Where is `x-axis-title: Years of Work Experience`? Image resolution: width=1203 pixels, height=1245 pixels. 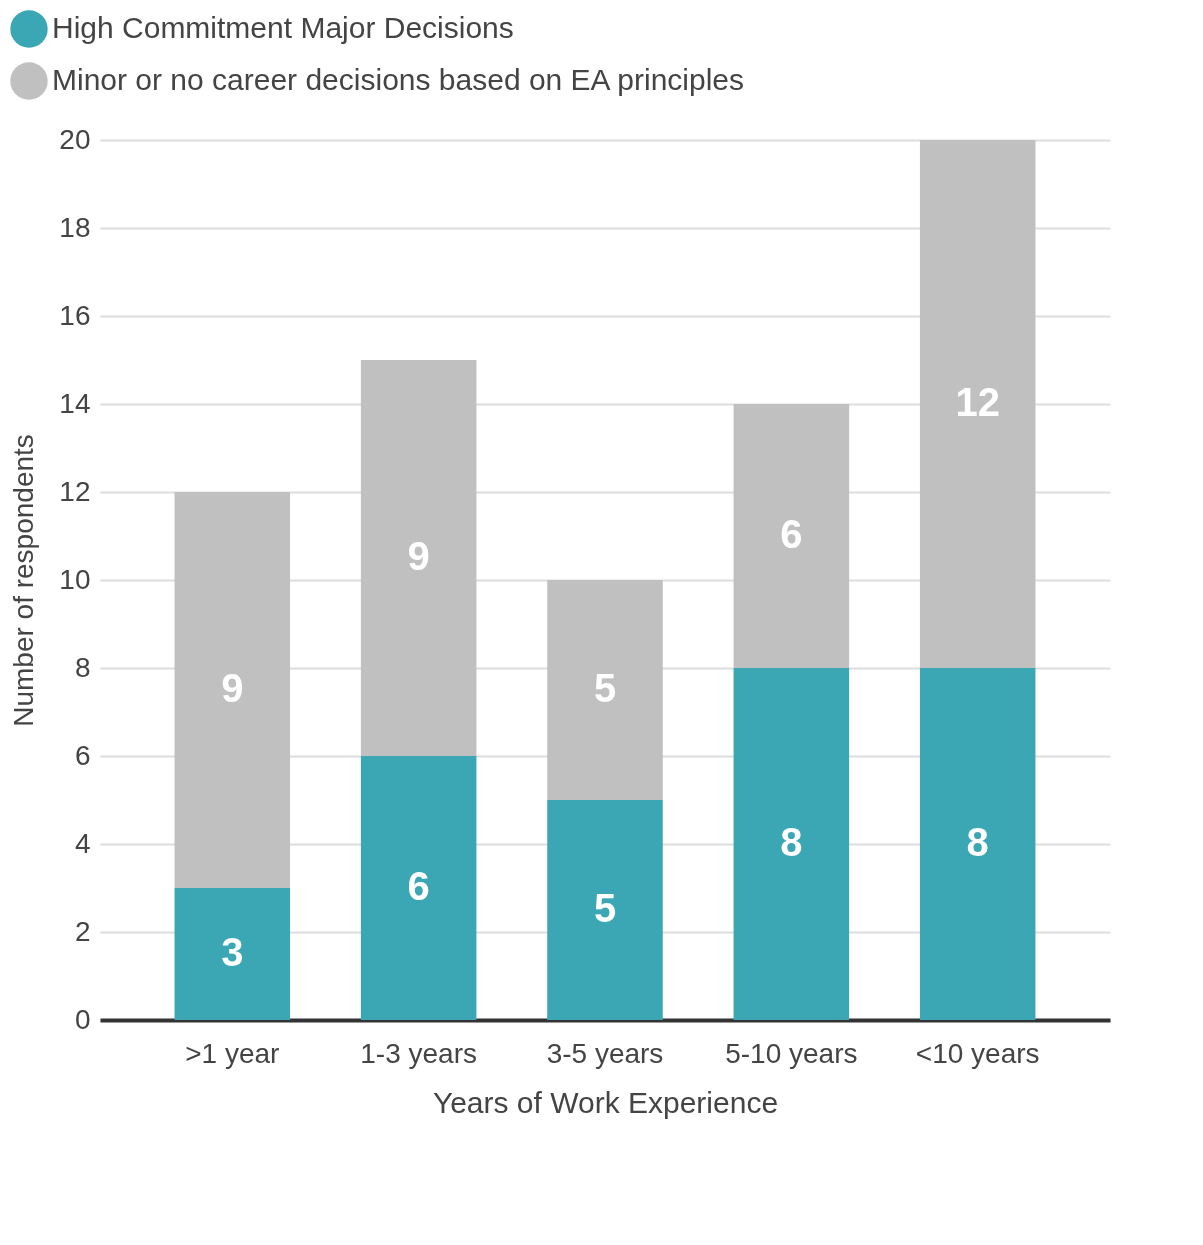
x-axis-title: Years of Work Experience is located at coordinates (605, 1102).